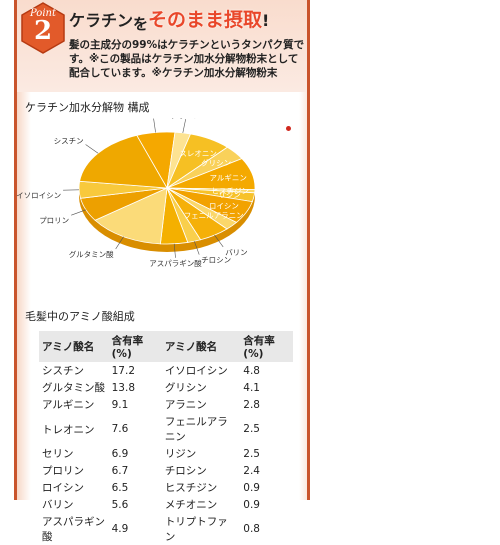 Image resolution: width=500 pixels, height=545 pixels. I want to click on pie-label: アラニン, so click(186, 119).